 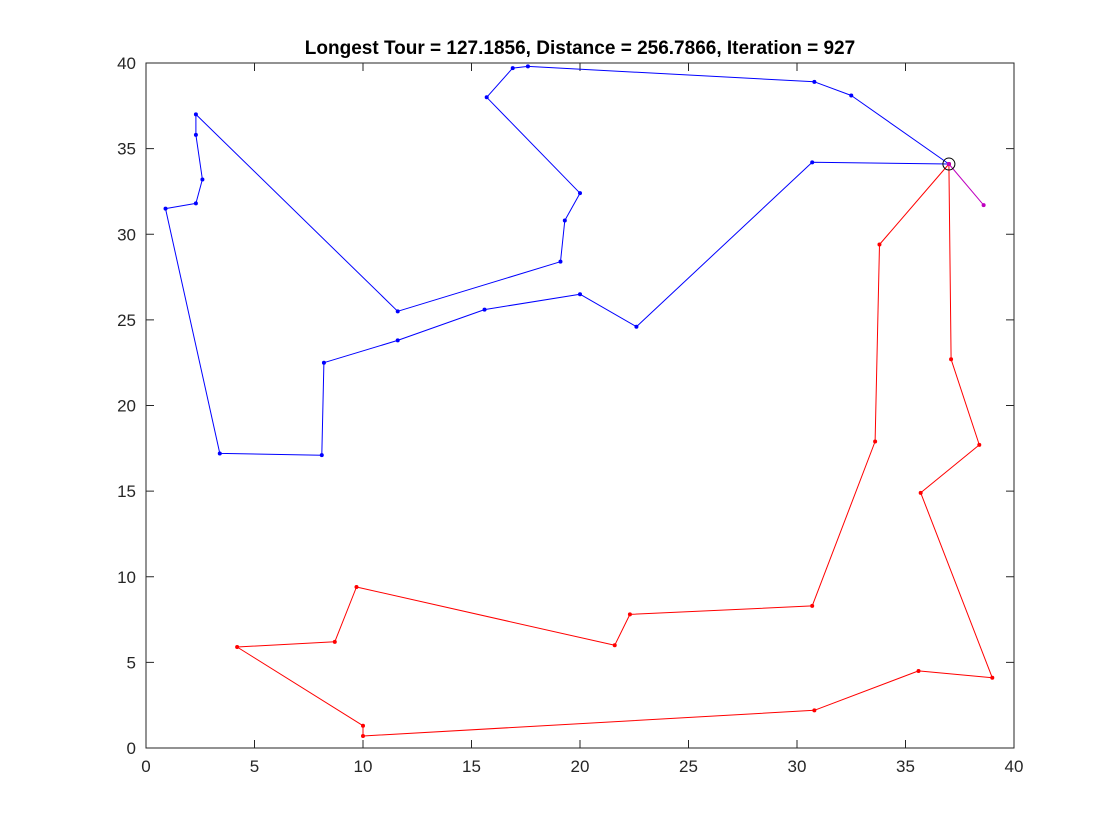 I want to click on x-tick-label: 15, so click(x=471, y=766).